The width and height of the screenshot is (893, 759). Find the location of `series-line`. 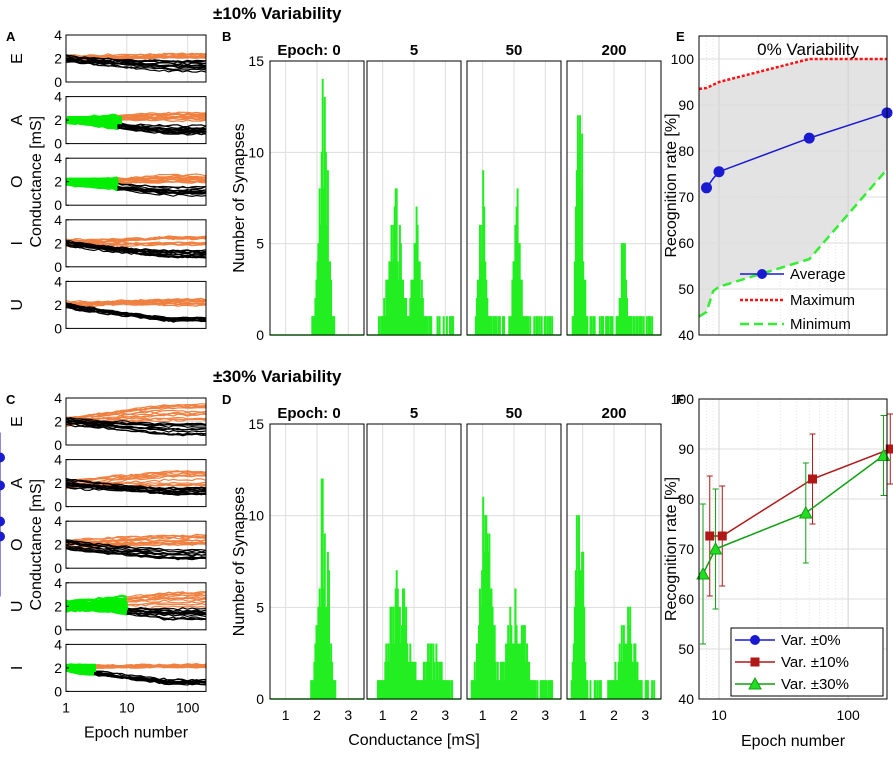

series-line is located at coordinates (793, 514).